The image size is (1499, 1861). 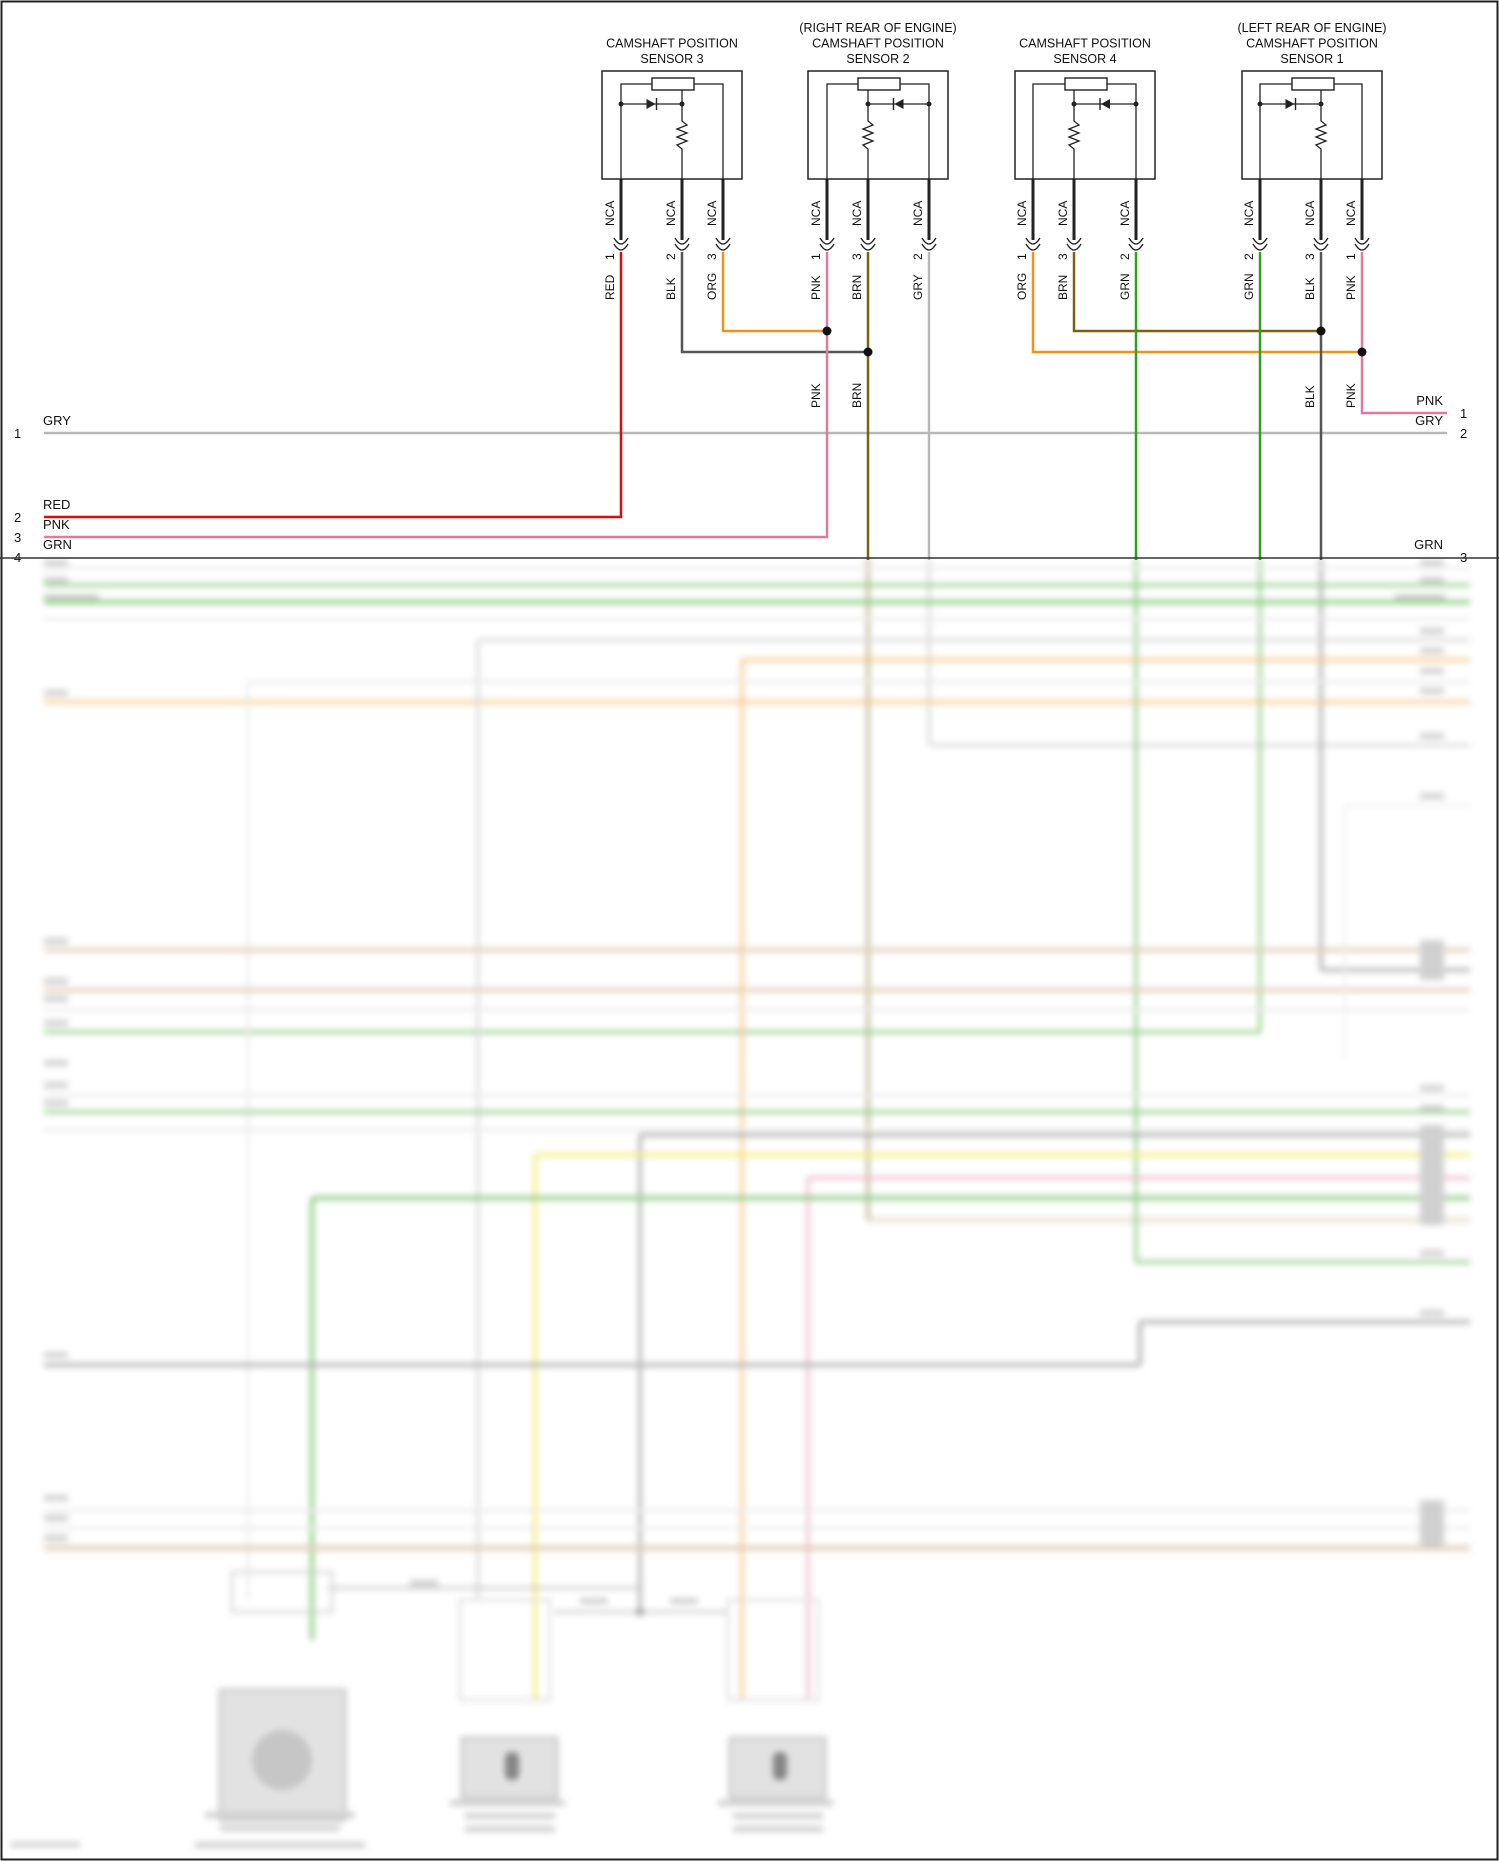 What do you see at coordinates (56, 504) in the screenshot?
I see `left-pin-wire-color: RED` at bounding box center [56, 504].